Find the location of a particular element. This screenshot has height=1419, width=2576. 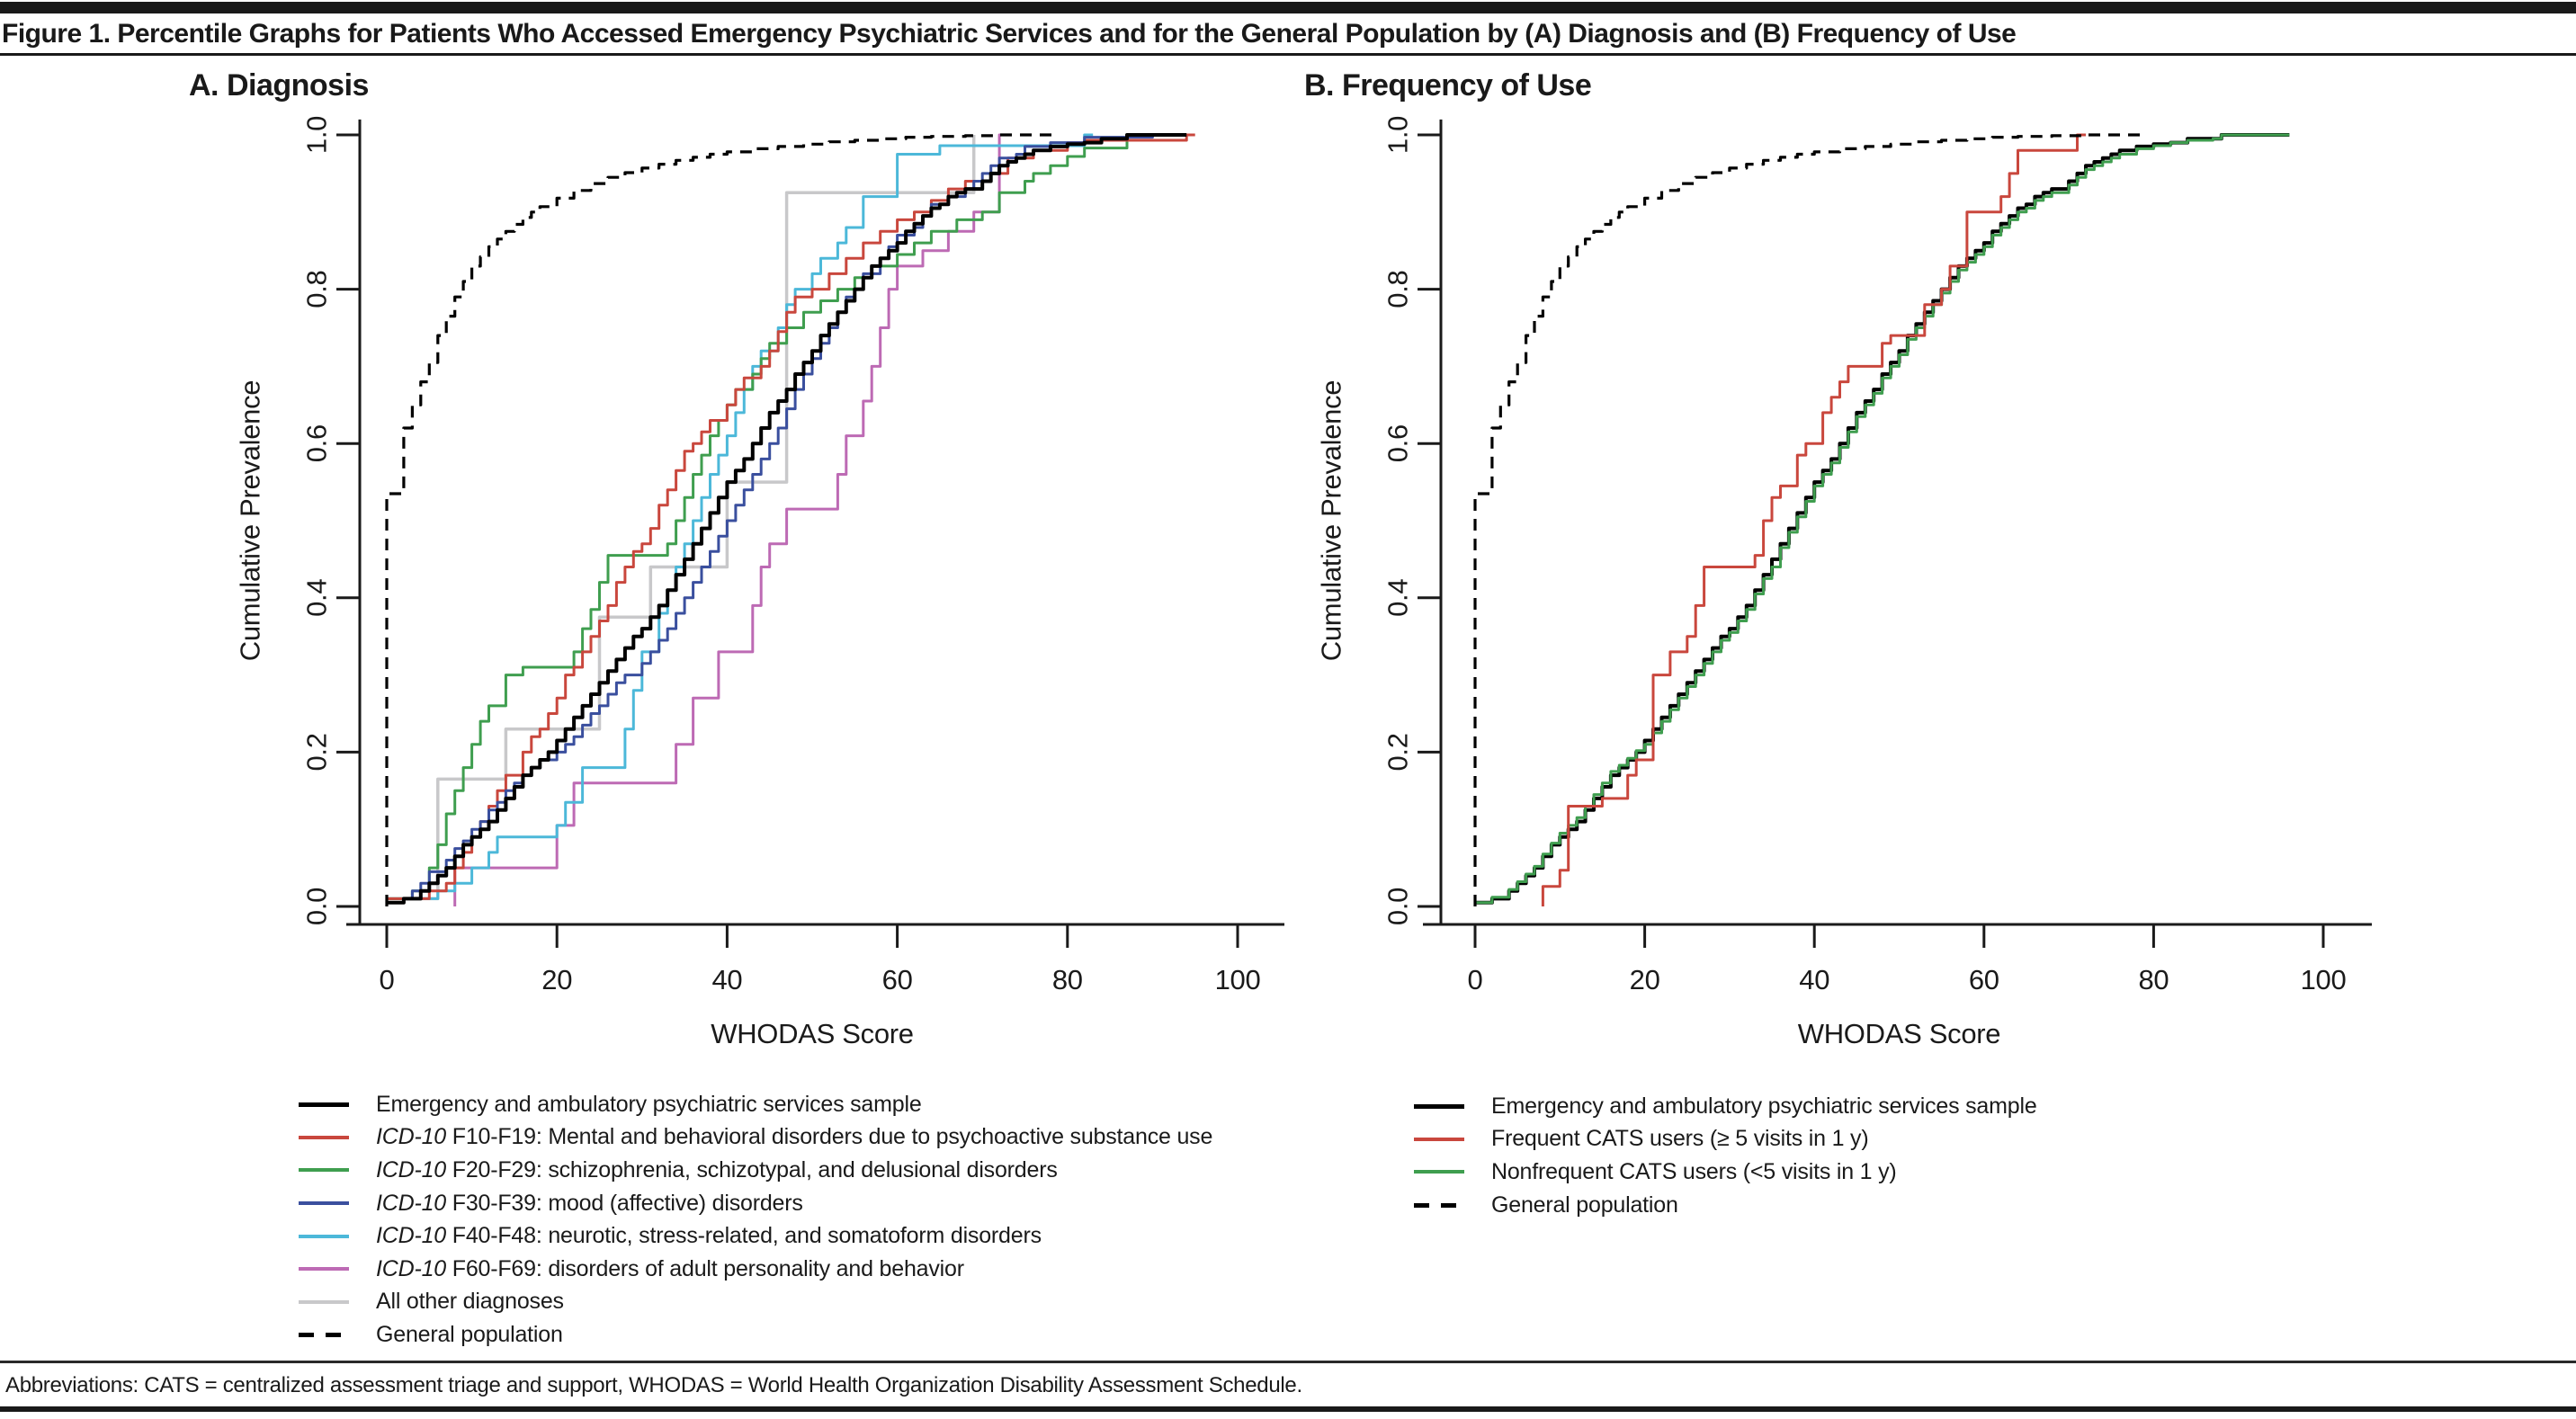

legend-swatch-f60-f69 is located at coordinates (324, 1269).